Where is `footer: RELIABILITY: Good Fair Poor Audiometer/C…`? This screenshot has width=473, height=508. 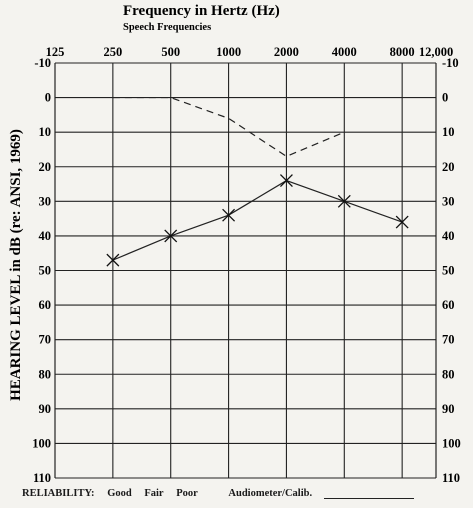
footer: RELIABILITY: Good Fair Poor Audiometer/C… is located at coordinates (242, 493).